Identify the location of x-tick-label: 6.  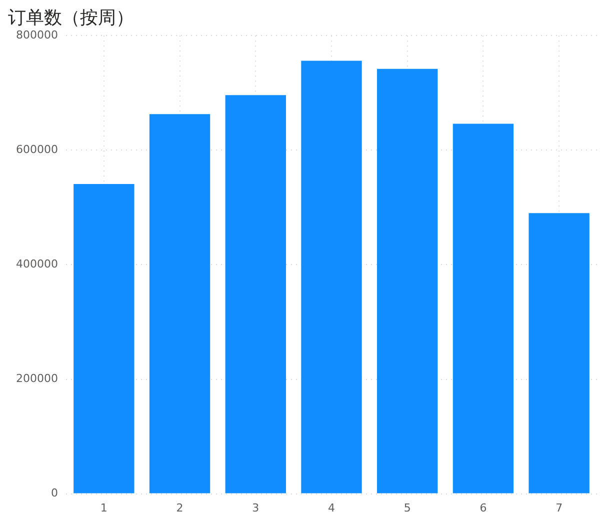
(483, 507).